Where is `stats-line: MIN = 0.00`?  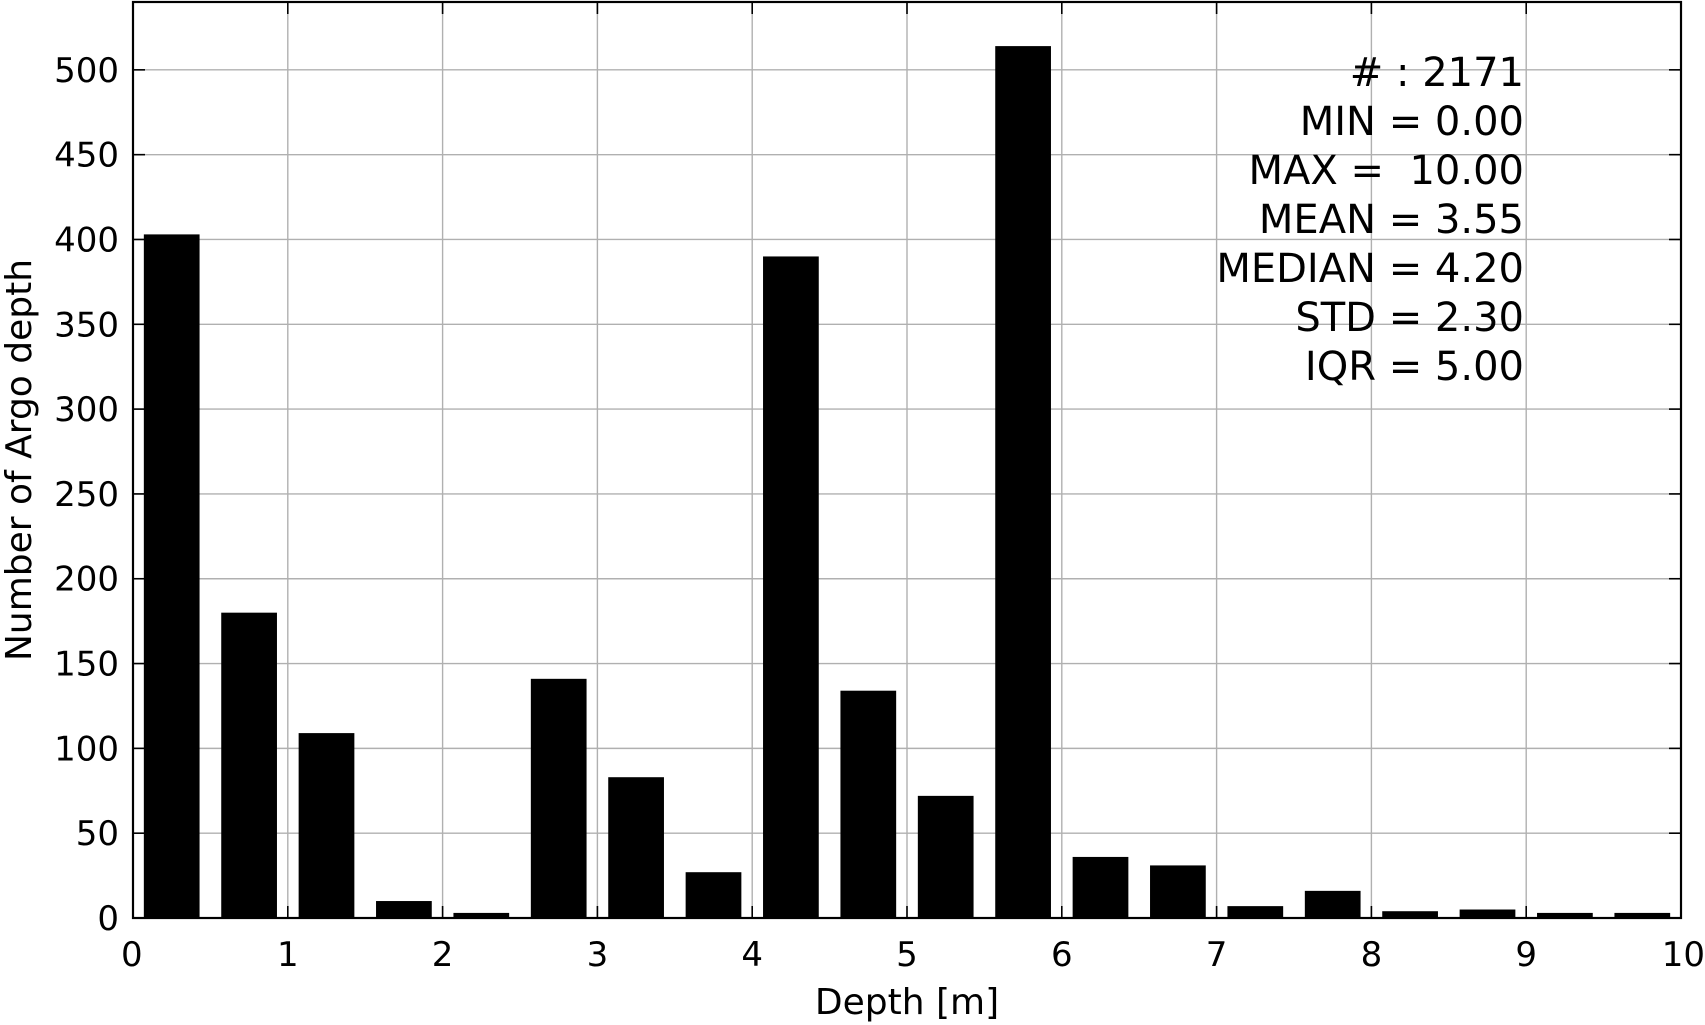
stats-line: MIN = 0.00 is located at coordinates (1412, 122).